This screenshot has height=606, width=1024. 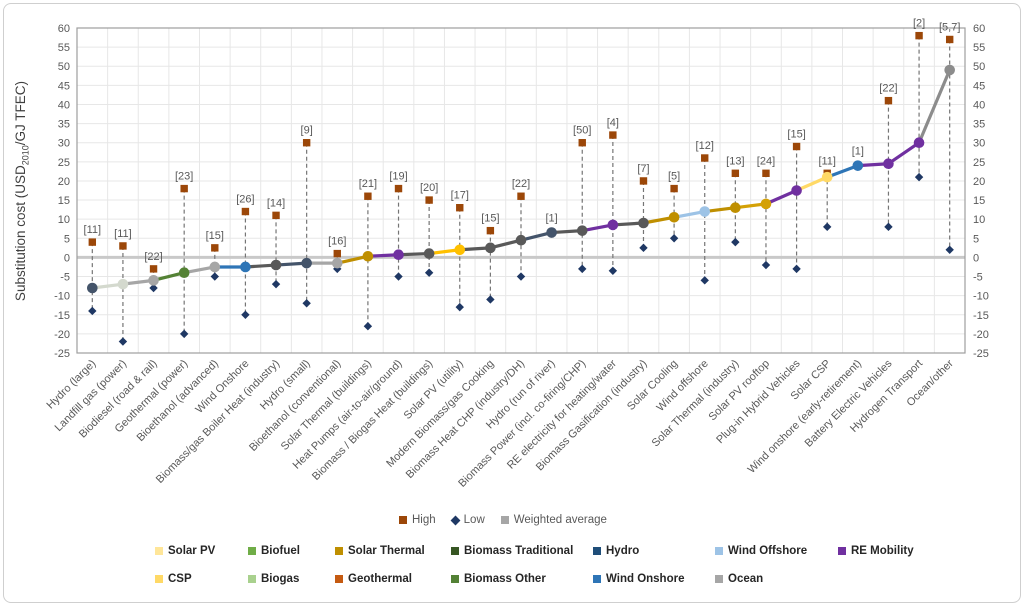 I want to click on y-tick-label-left: 15, so click(x=64, y=201).